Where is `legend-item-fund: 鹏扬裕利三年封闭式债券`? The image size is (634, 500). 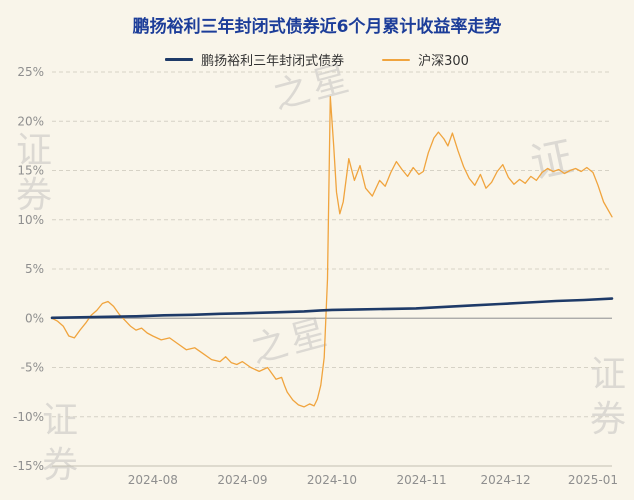 legend-item-fund: 鹏扬裕利三年封闭式债券 is located at coordinates (254, 59).